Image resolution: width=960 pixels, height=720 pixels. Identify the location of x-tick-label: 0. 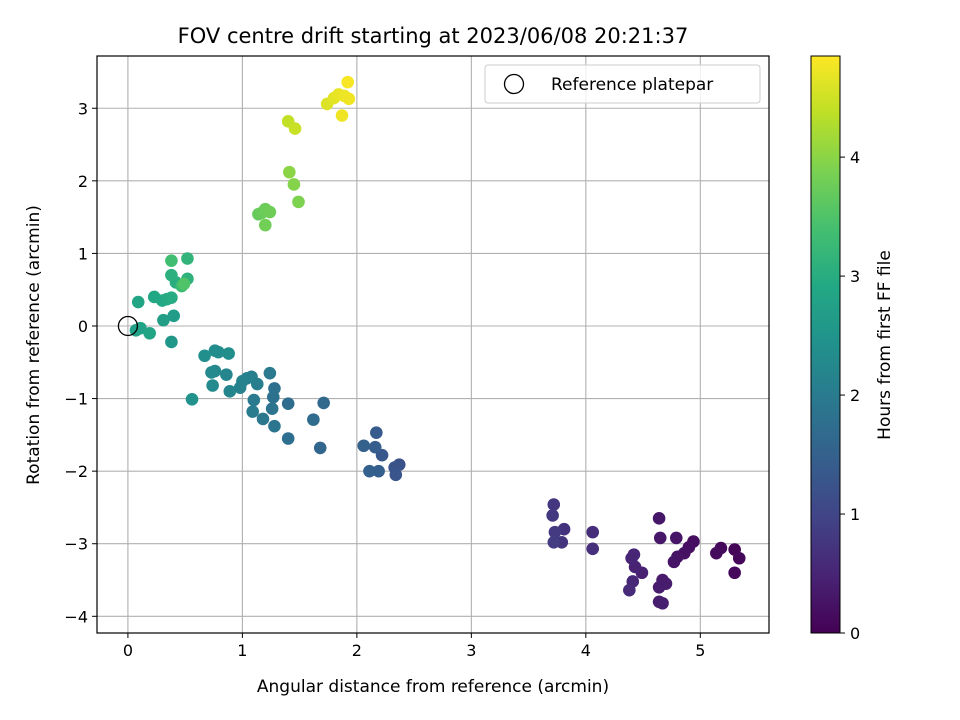
(128, 650).